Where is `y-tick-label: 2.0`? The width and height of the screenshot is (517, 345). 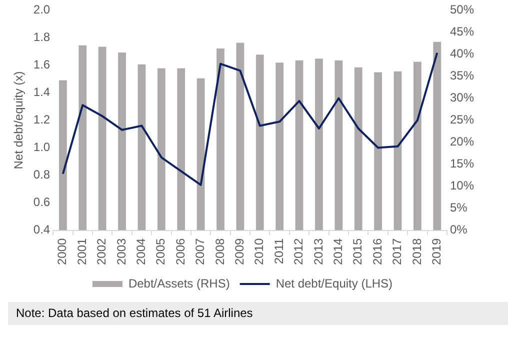
y-tick-label: 2.0 is located at coordinates (41, 9).